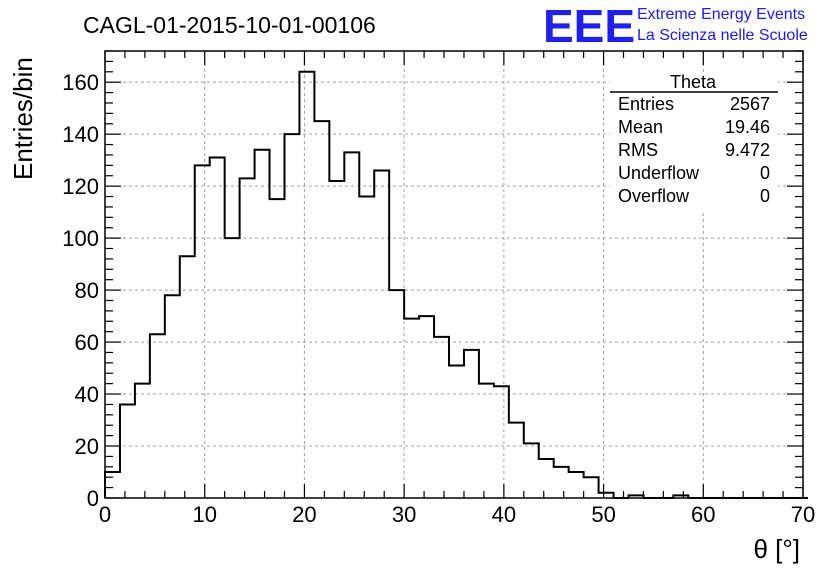 The height and width of the screenshot is (572, 836). I want to click on y-tick-label: 40, so click(87, 394).